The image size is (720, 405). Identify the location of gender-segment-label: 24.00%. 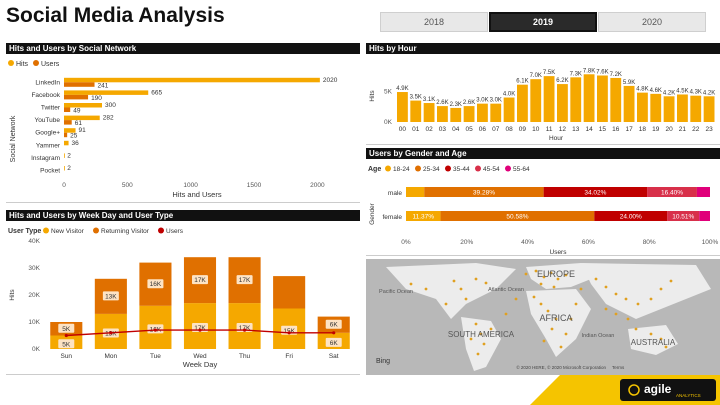
(631, 217).